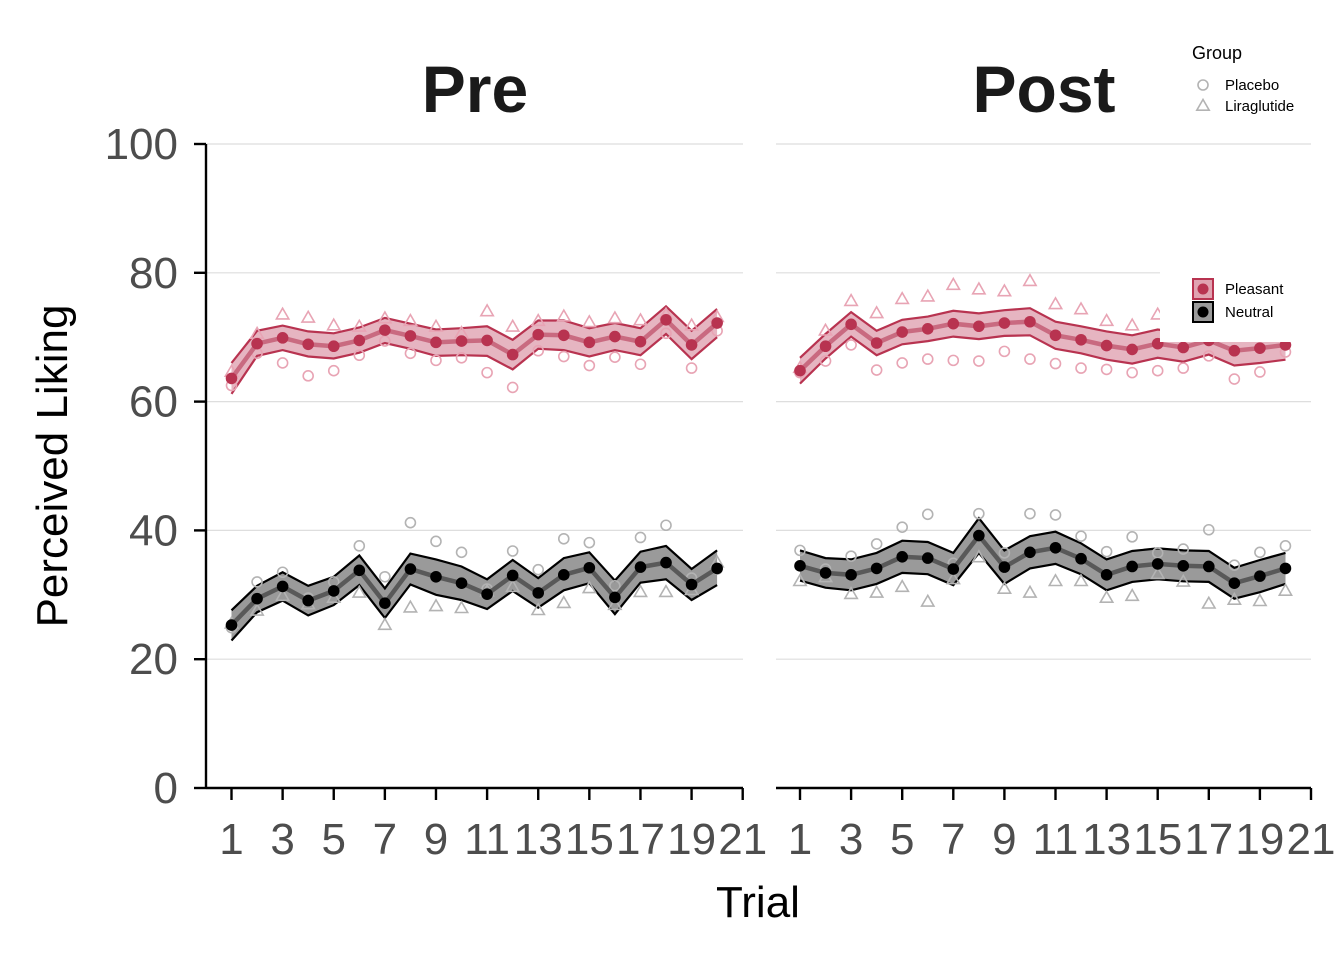 The width and height of the screenshot is (1344, 960). I want to click on y-tick-label: 80, so click(153, 273).